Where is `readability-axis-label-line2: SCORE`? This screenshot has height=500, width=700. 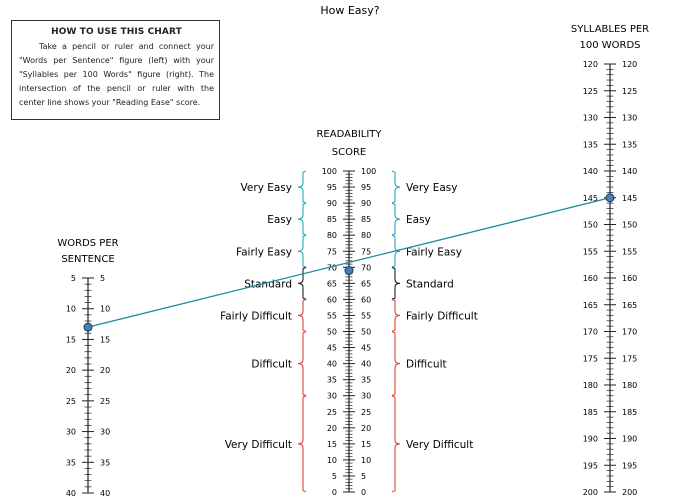
readability-axis-label-line2: SCORE is located at coordinates (349, 152).